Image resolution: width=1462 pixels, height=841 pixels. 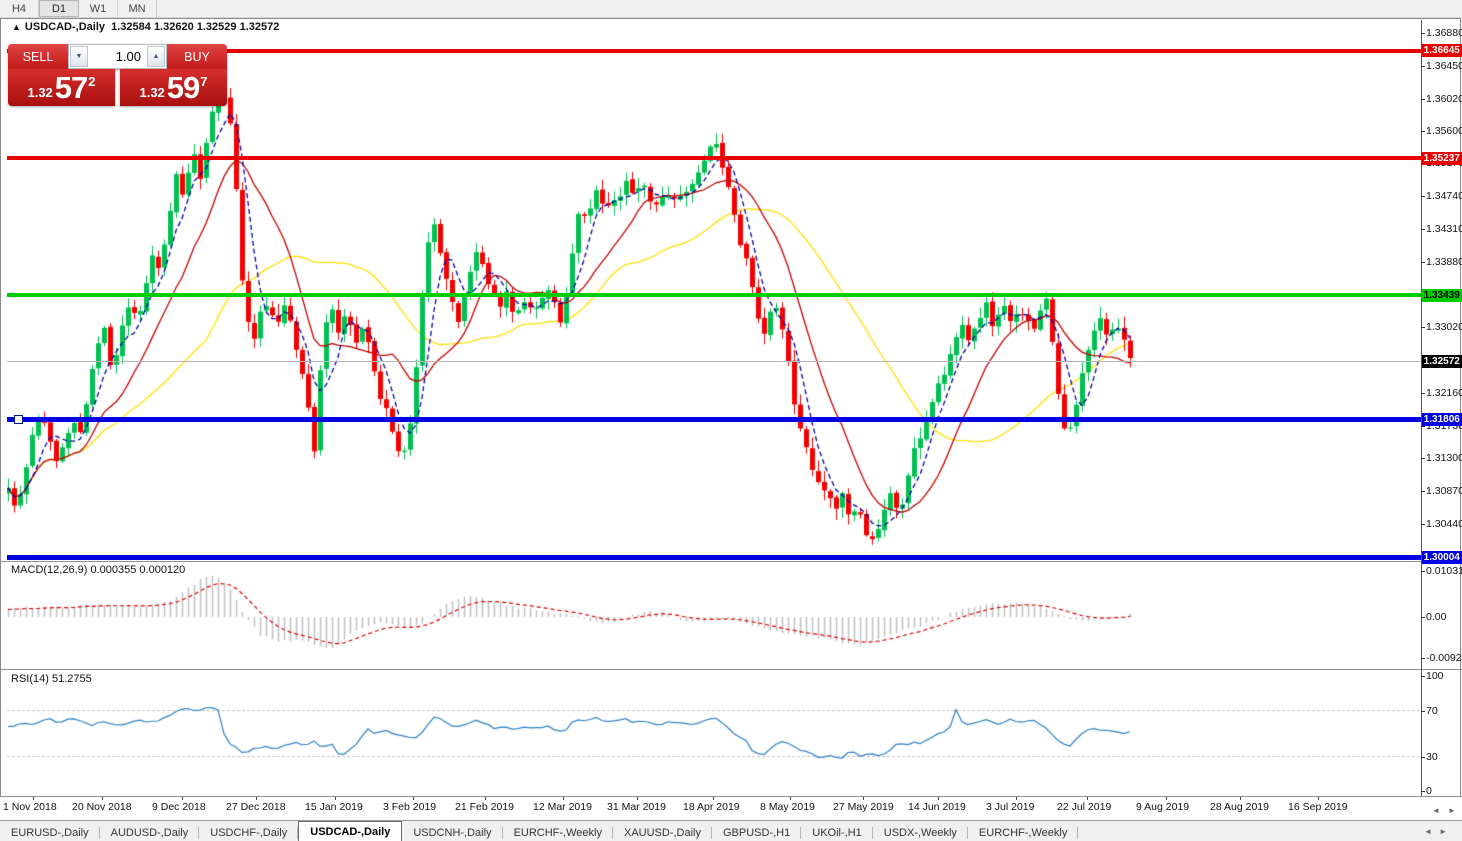 I want to click on price-axis-tick-label: 1.30440, so click(x=1444, y=523).